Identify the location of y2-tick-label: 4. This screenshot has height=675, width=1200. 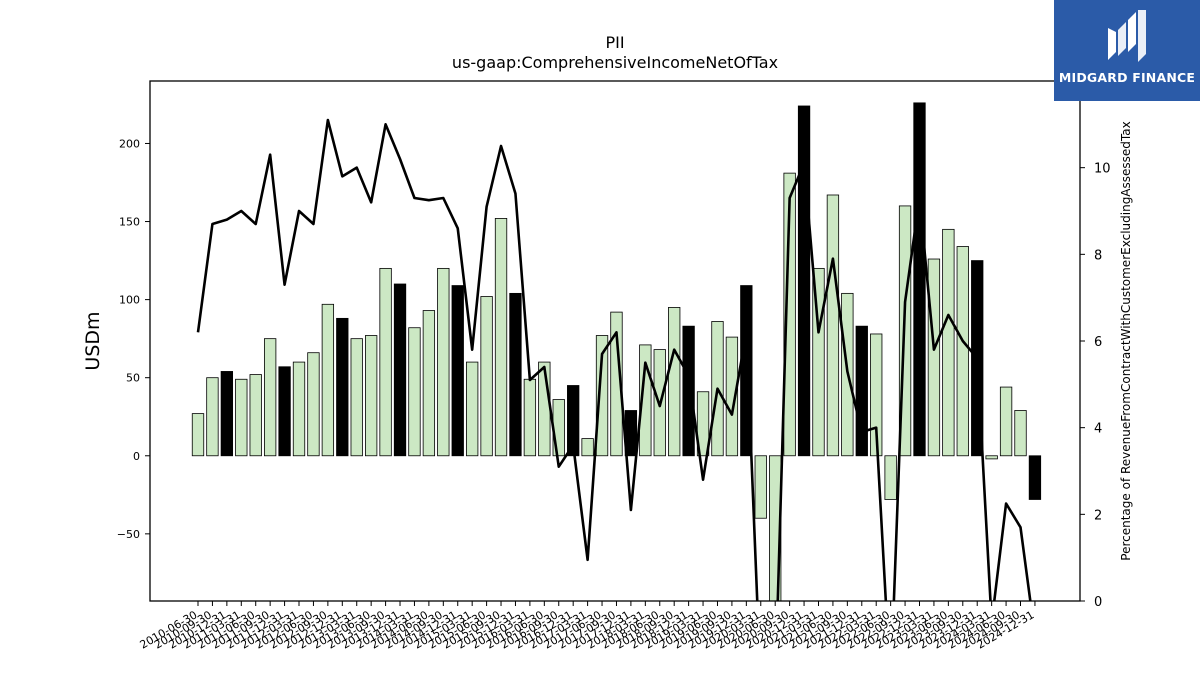
(1098, 429).